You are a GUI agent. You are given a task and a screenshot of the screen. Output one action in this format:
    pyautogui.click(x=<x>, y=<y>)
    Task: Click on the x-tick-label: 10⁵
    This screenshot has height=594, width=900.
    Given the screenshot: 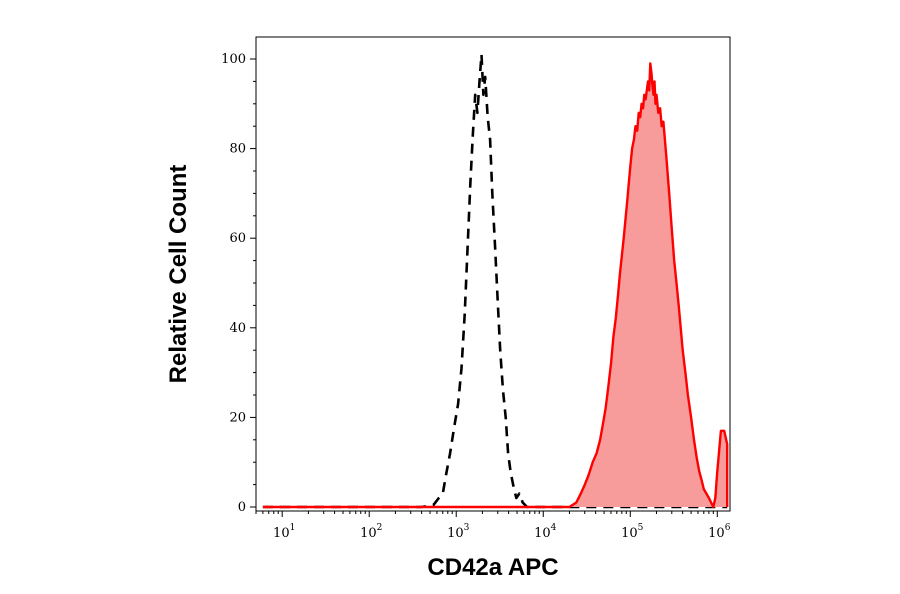 What is the action you would take?
    pyautogui.click(x=632, y=532)
    